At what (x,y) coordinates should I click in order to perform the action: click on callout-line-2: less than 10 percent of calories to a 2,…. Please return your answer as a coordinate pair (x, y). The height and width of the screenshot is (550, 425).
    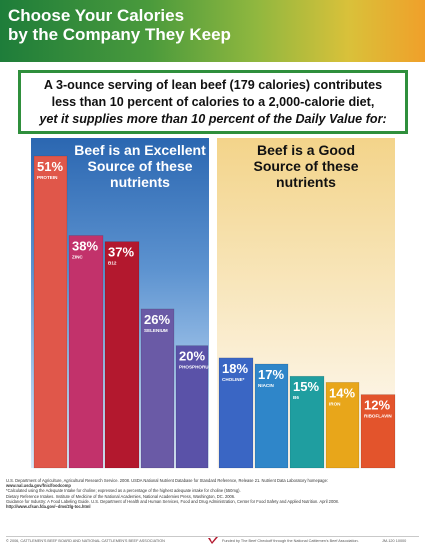
    Looking at the image, I should click on (213, 102).